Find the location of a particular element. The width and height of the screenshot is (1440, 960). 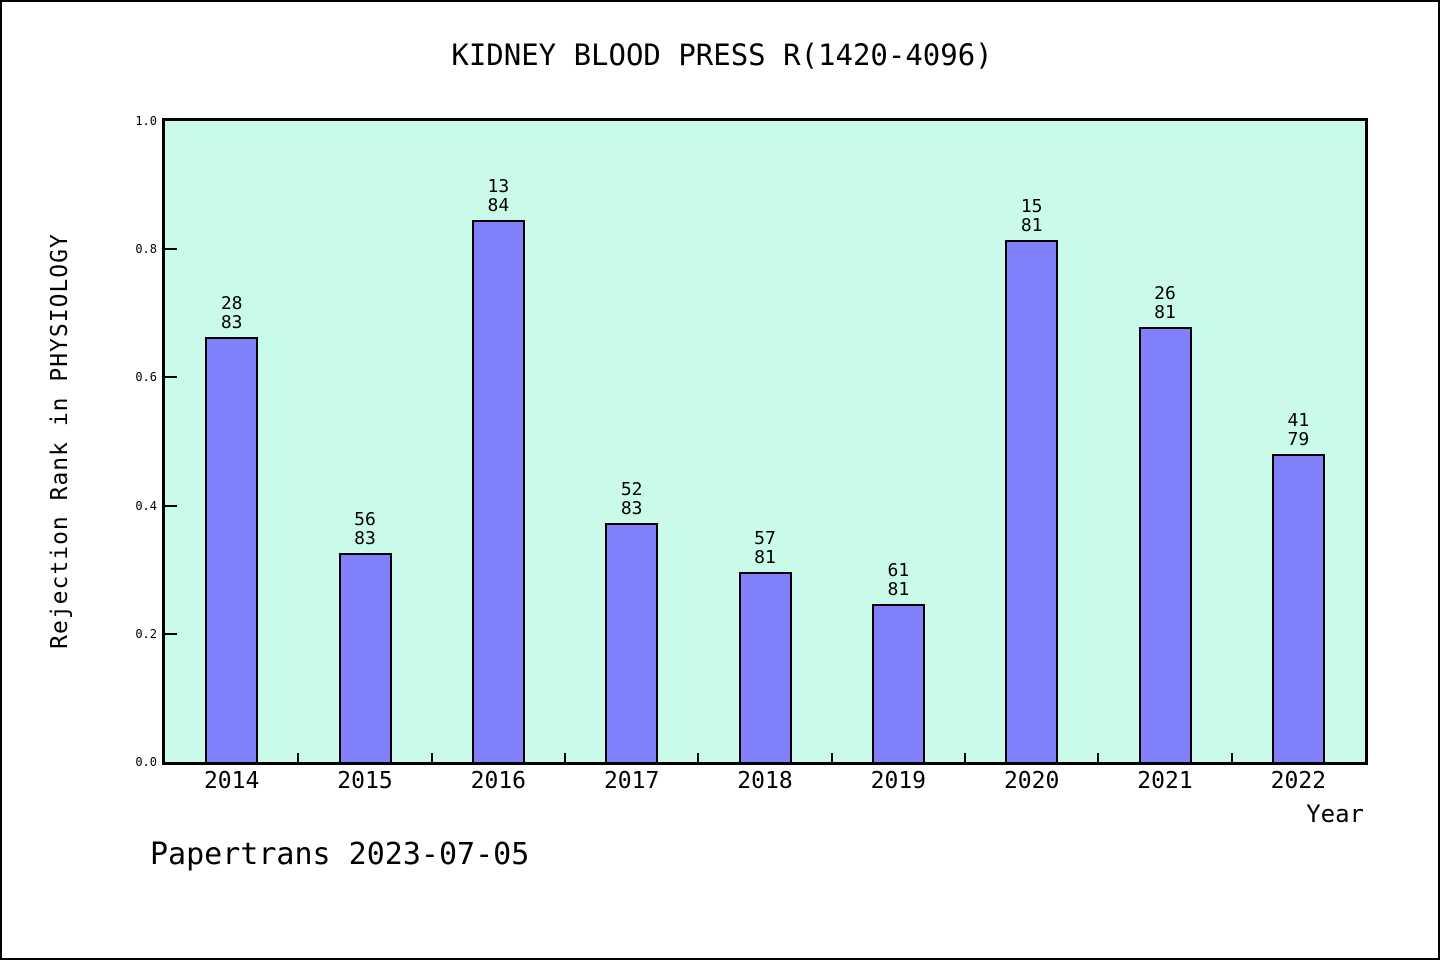

x-tick-label-2020: 2020 is located at coordinates (1031, 781).